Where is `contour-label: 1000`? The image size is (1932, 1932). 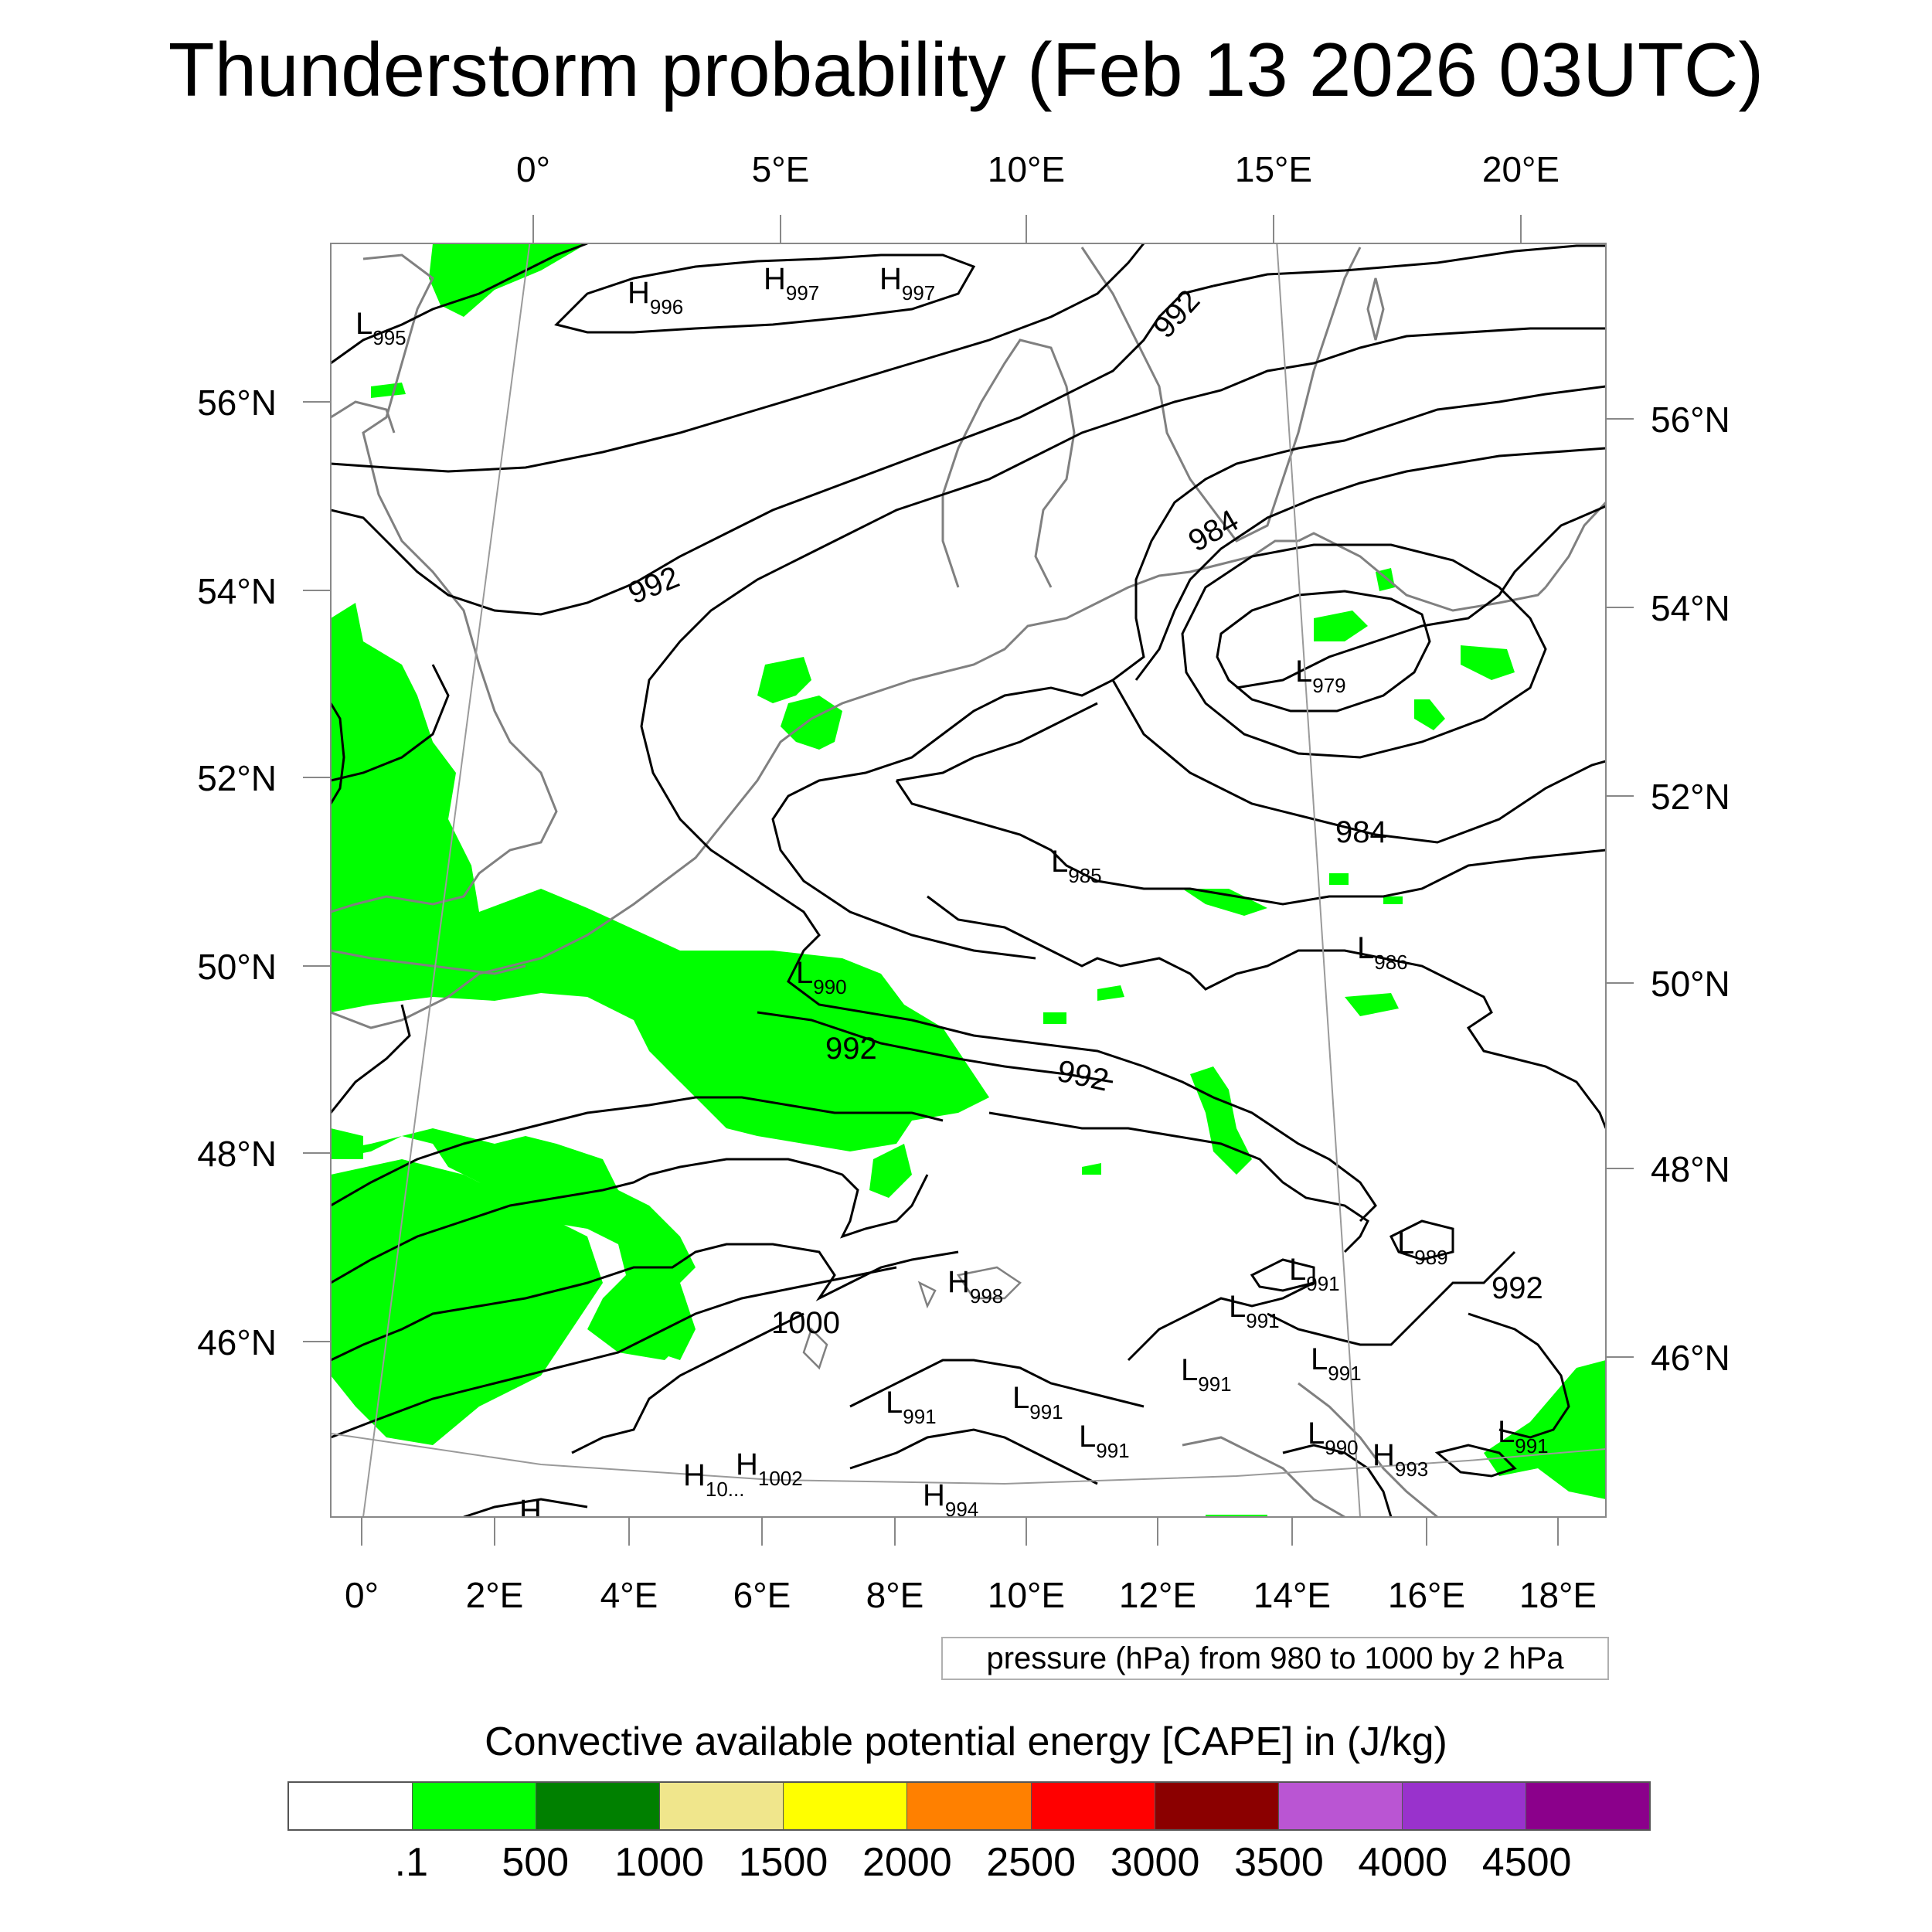 contour-label: 1000 is located at coordinates (806, 1323).